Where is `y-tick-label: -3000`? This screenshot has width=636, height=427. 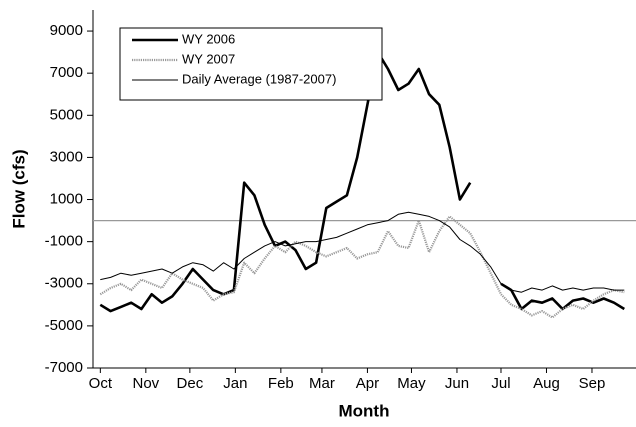
y-tick-label: -3000 is located at coordinates (64, 283).